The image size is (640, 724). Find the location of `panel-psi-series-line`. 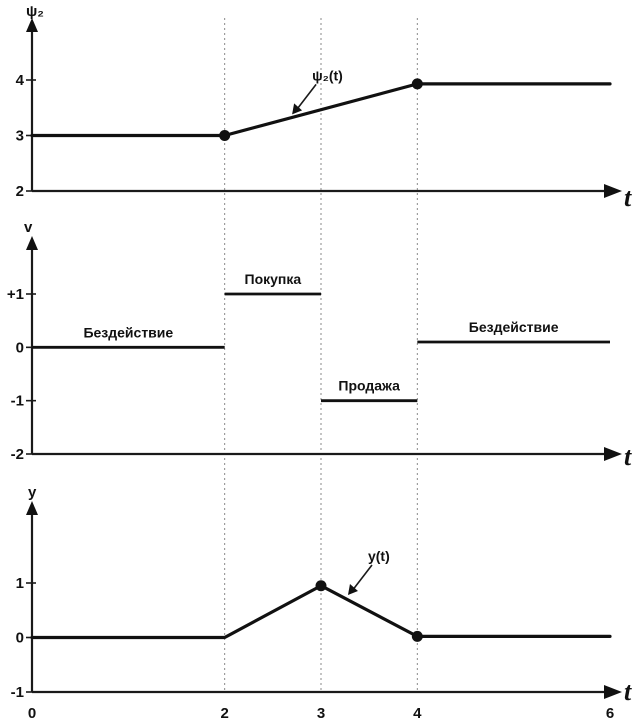

panel-psi-series-line is located at coordinates (321, 110).